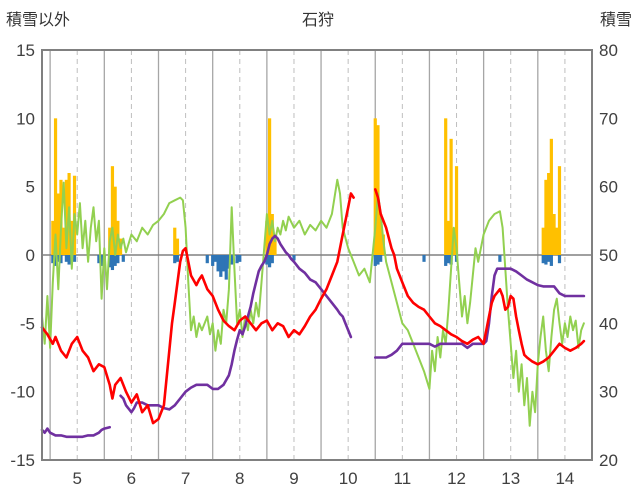  I want to click on x-tick-label: 9, so click(293, 478).